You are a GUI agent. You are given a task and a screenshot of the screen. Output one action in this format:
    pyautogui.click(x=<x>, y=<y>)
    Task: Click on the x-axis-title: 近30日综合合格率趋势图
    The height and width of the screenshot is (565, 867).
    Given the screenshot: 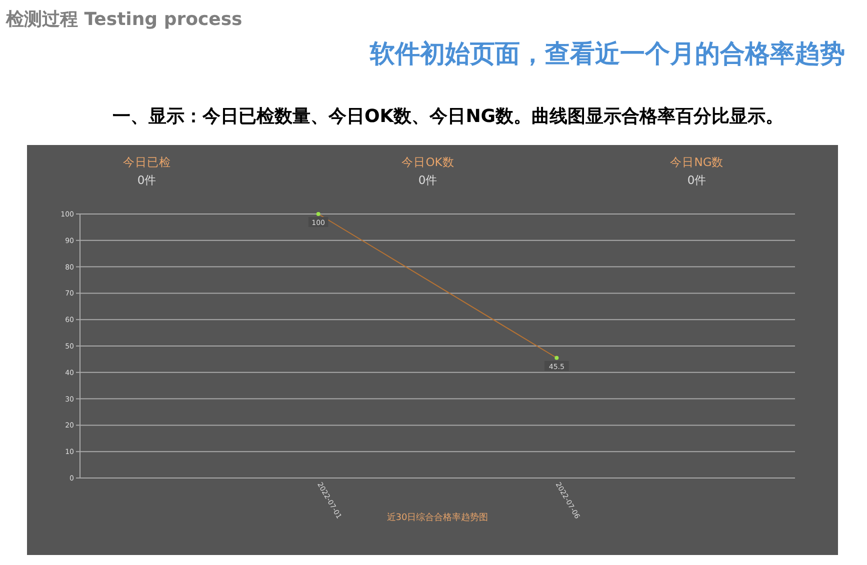 What is the action you would take?
    pyautogui.click(x=437, y=517)
    